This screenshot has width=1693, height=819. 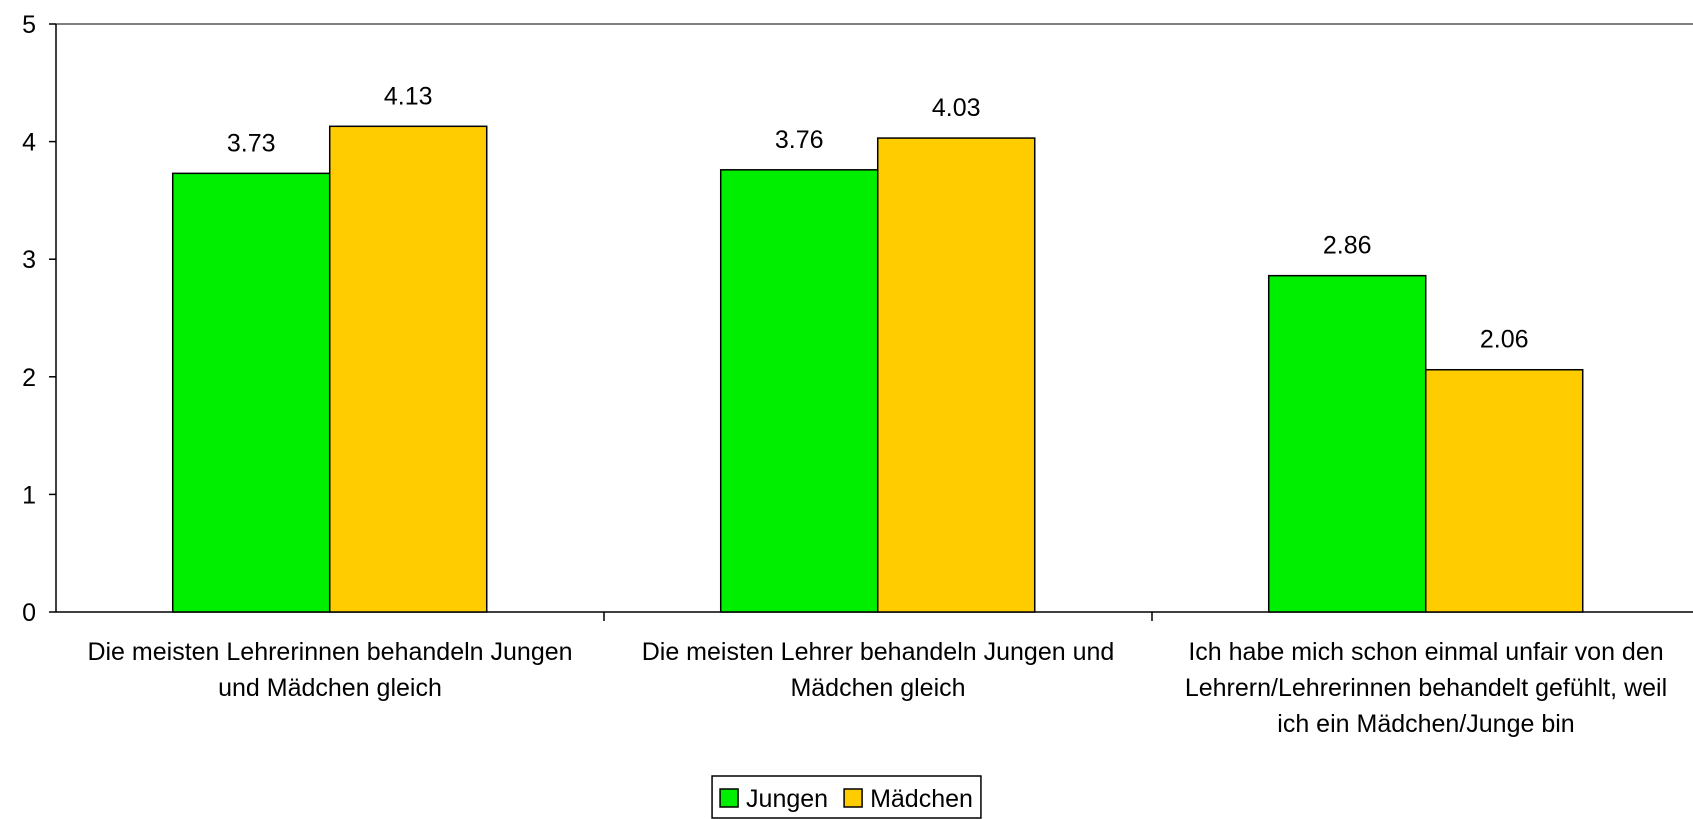 I want to click on label-line: Mädchen gleich, so click(x=877, y=688).